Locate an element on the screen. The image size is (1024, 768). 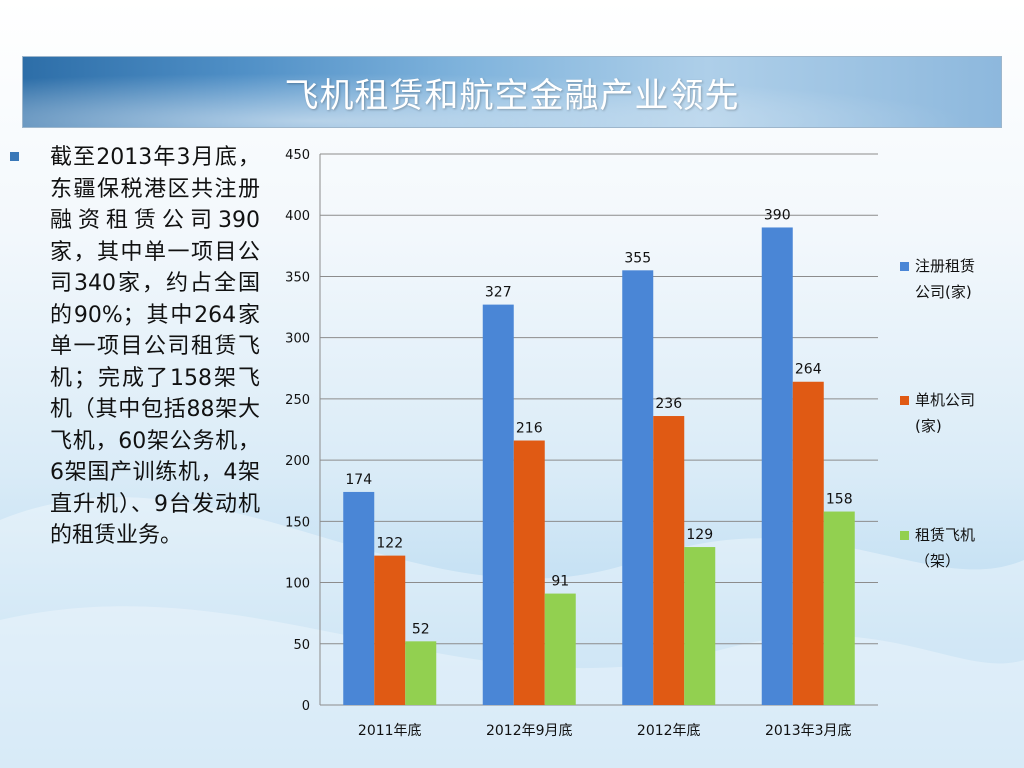
y-tick-label: 100 is located at coordinates (297, 584).